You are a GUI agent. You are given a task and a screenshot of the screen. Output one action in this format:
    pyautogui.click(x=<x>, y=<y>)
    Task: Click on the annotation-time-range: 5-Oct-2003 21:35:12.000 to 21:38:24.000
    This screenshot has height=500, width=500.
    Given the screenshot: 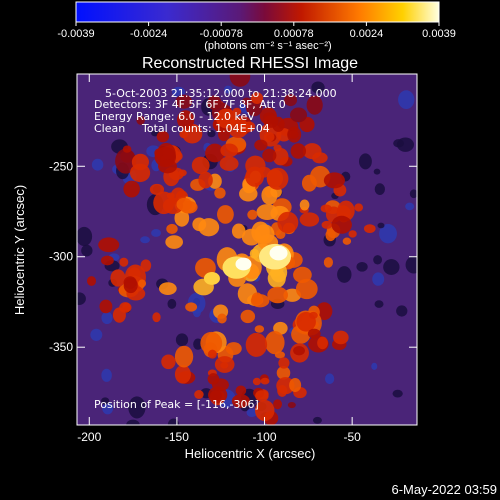 What is the action you would take?
    pyautogui.click(x=221, y=93)
    